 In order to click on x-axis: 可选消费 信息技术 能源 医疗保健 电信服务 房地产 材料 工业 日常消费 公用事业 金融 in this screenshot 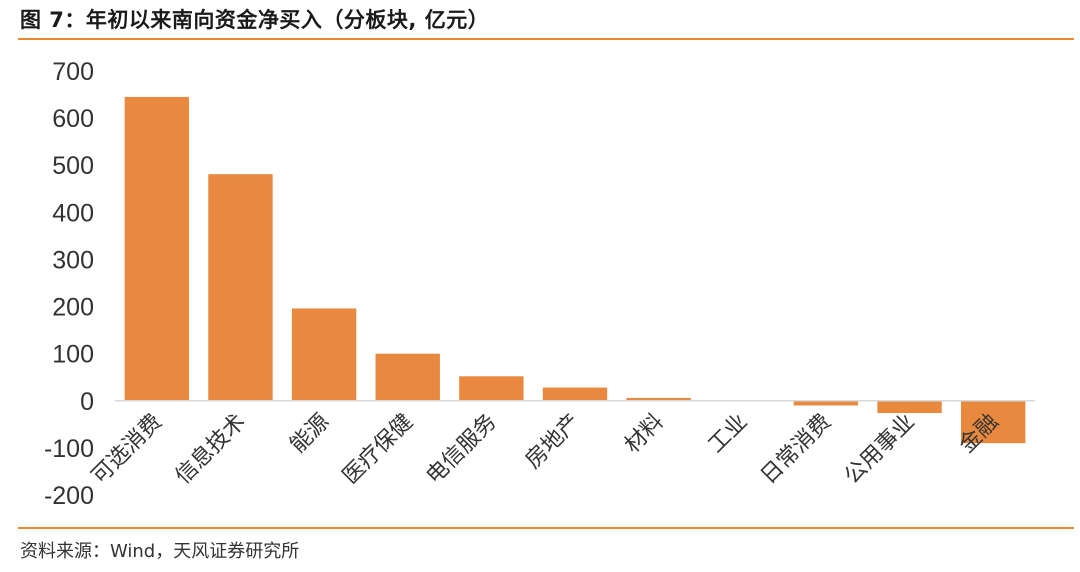, I will do `click(545, 449)`.